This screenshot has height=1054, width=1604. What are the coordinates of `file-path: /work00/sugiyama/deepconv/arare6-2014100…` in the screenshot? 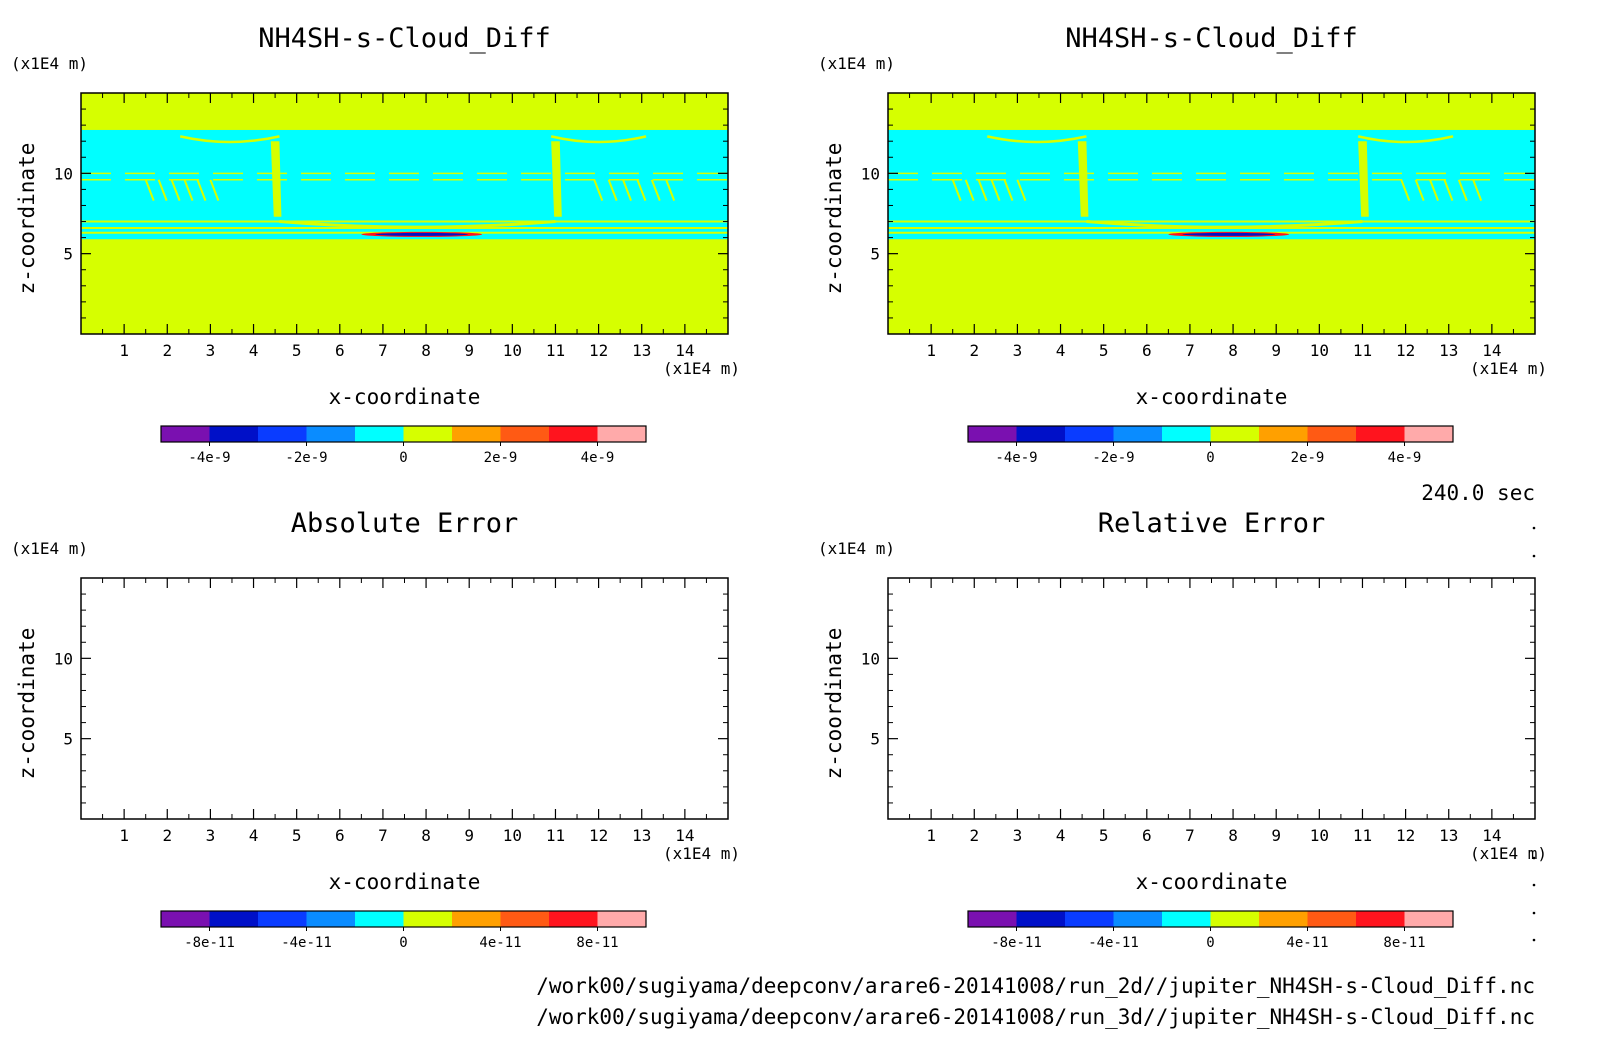 It's located at (1035, 986).